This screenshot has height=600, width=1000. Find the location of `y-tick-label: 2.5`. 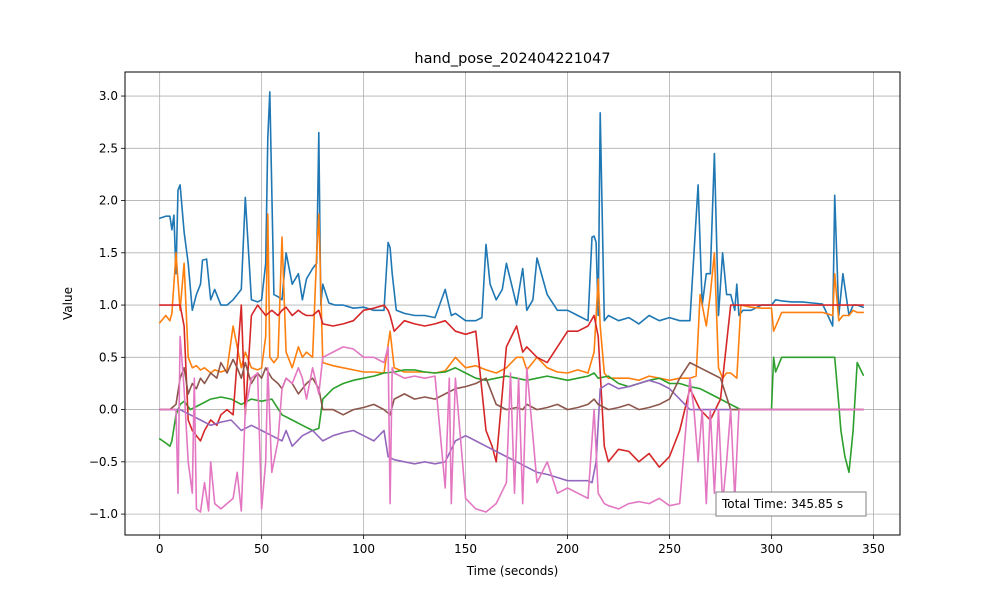

y-tick-label: 2.5 is located at coordinates (108, 148).